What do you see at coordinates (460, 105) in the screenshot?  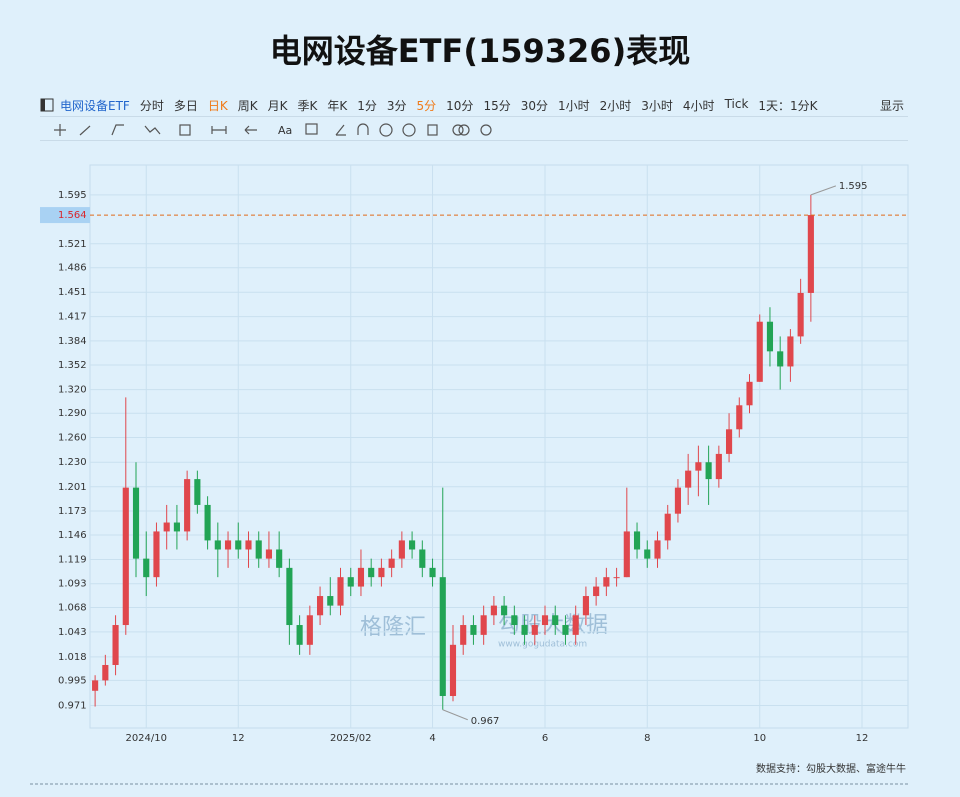 I see `period-button: 10分` at bounding box center [460, 105].